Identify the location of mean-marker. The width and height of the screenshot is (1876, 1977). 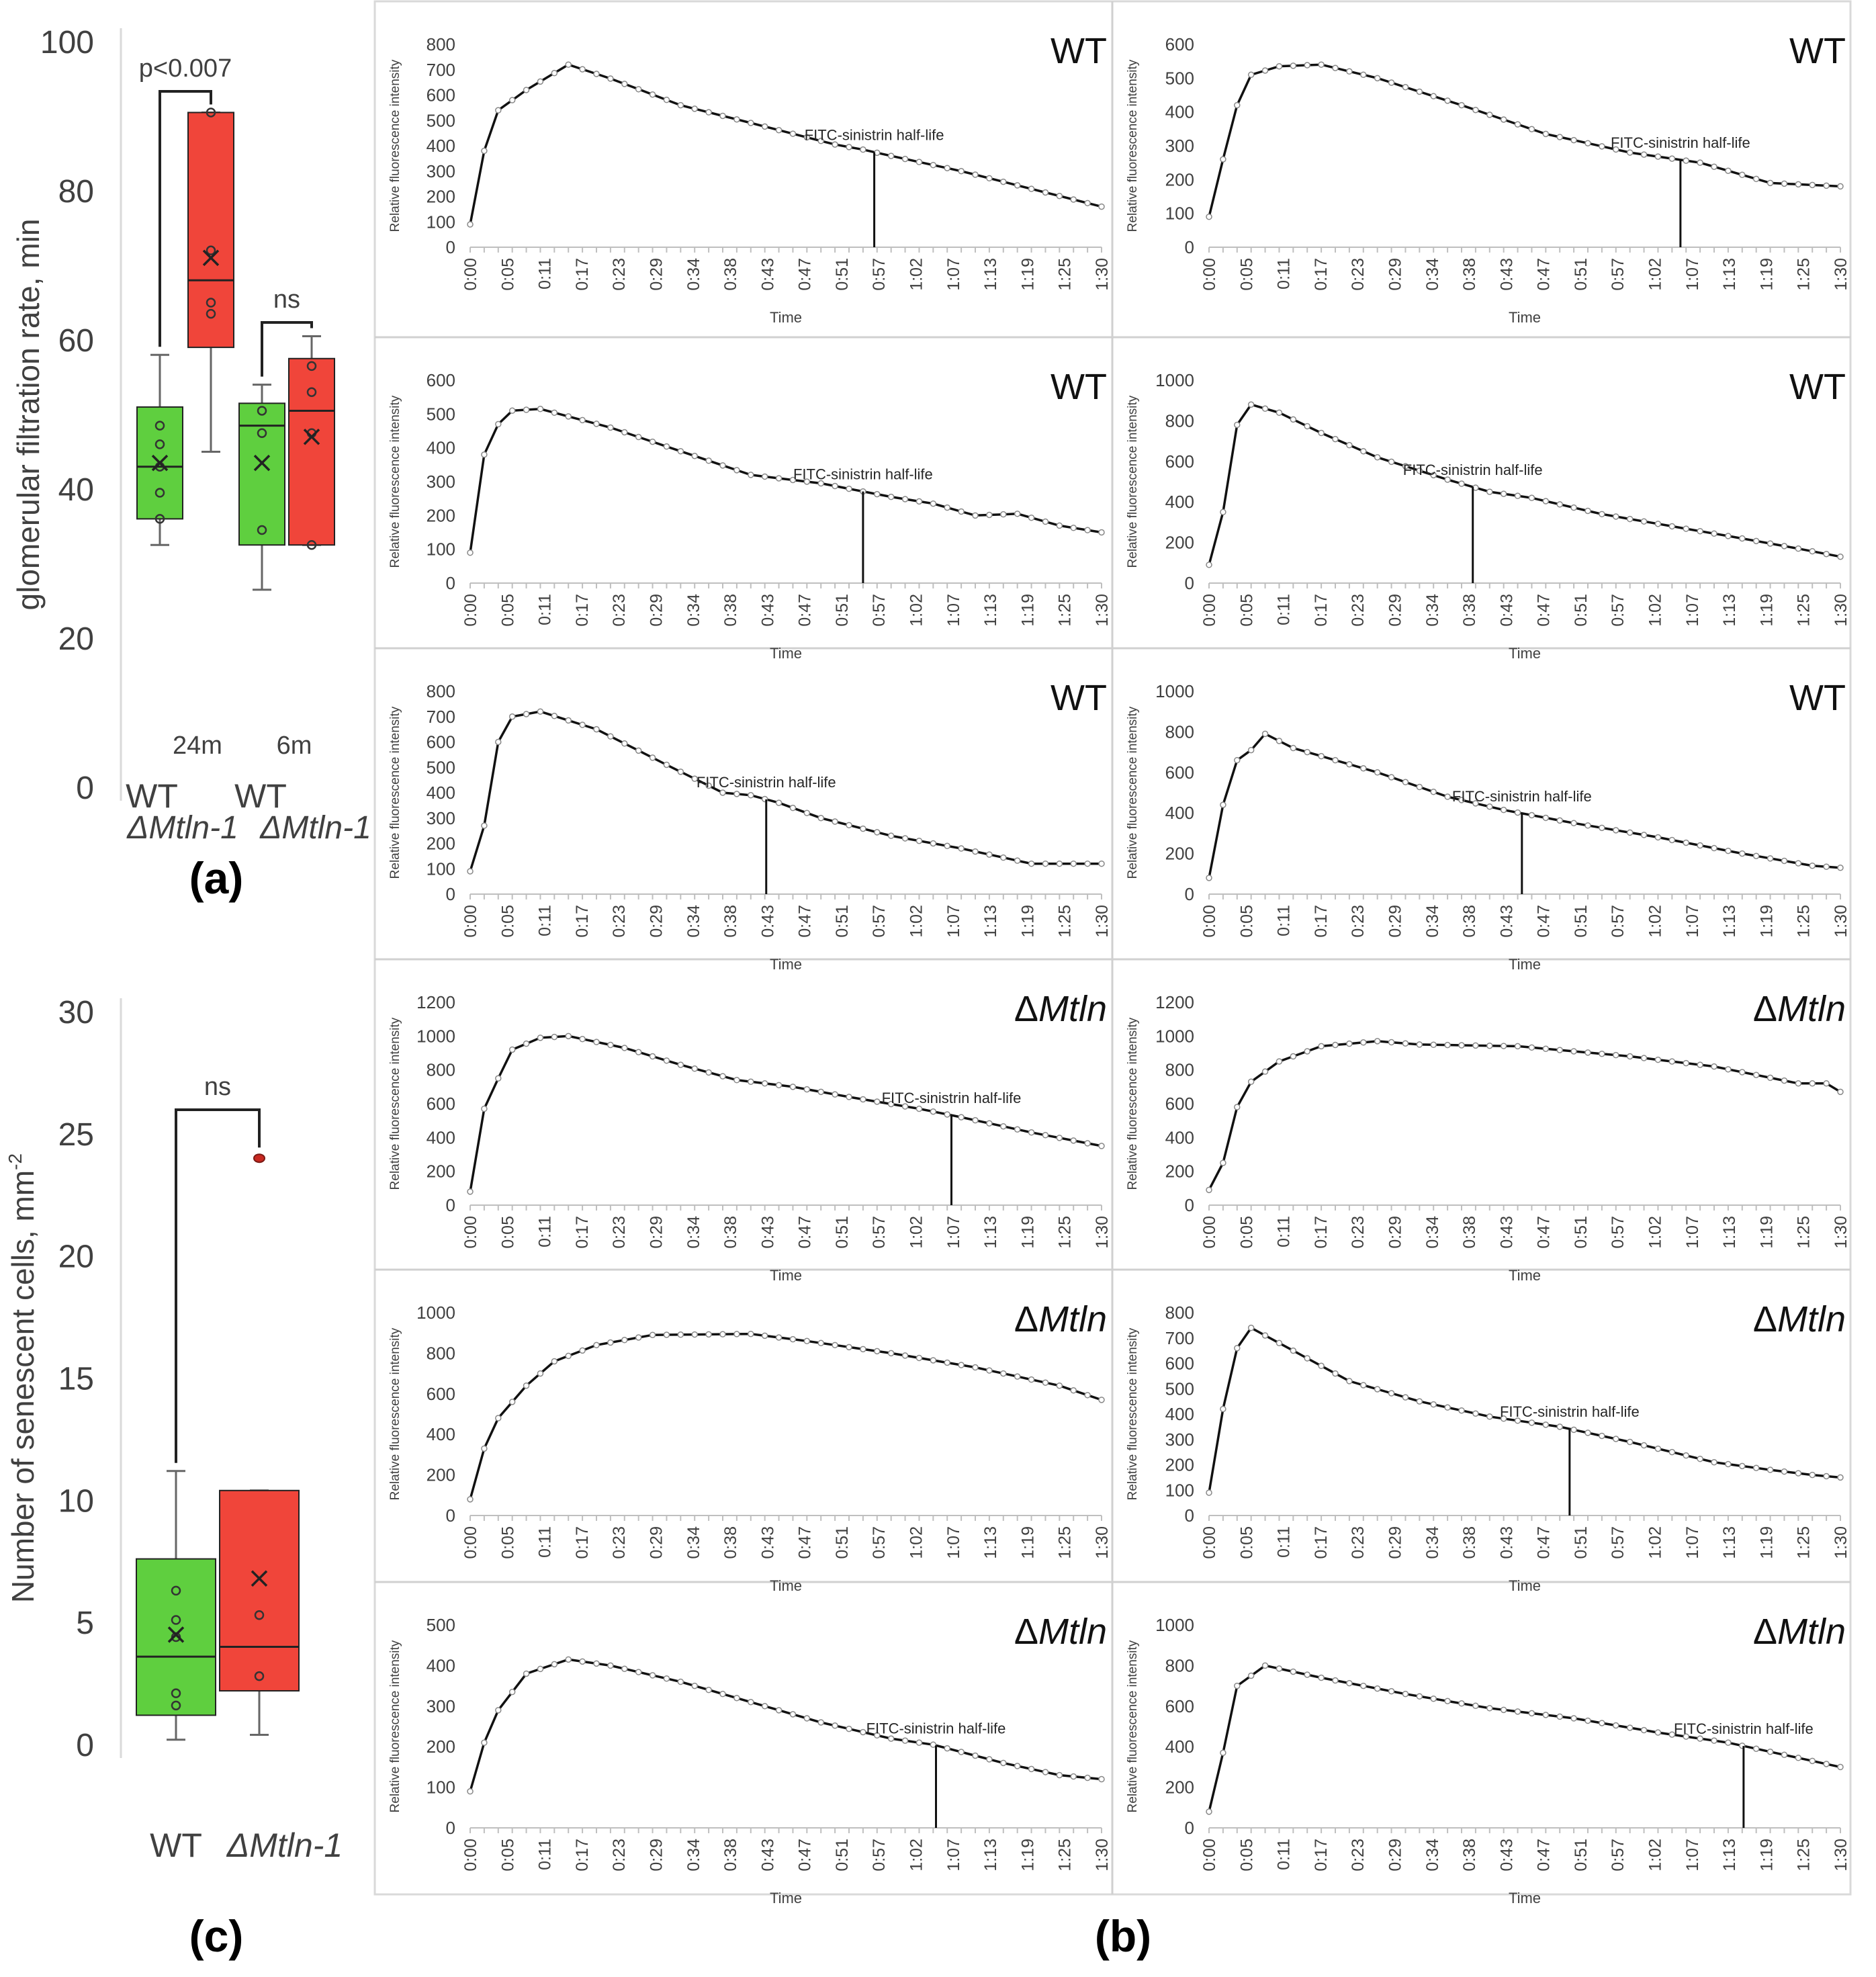
(176, 1634).